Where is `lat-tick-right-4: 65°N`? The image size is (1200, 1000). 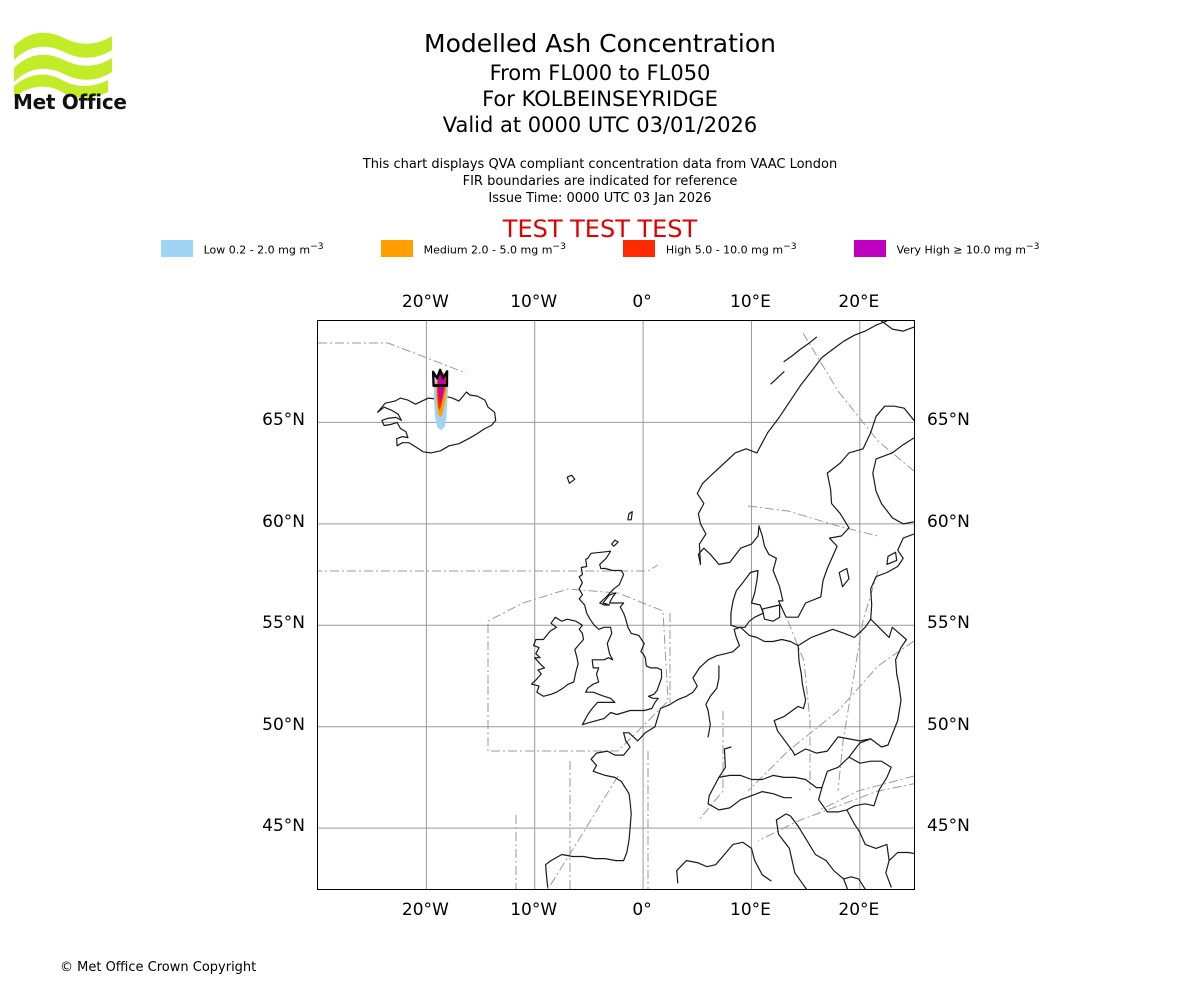 lat-tick-right-4: 65°N is located at coordinates (948, 420).